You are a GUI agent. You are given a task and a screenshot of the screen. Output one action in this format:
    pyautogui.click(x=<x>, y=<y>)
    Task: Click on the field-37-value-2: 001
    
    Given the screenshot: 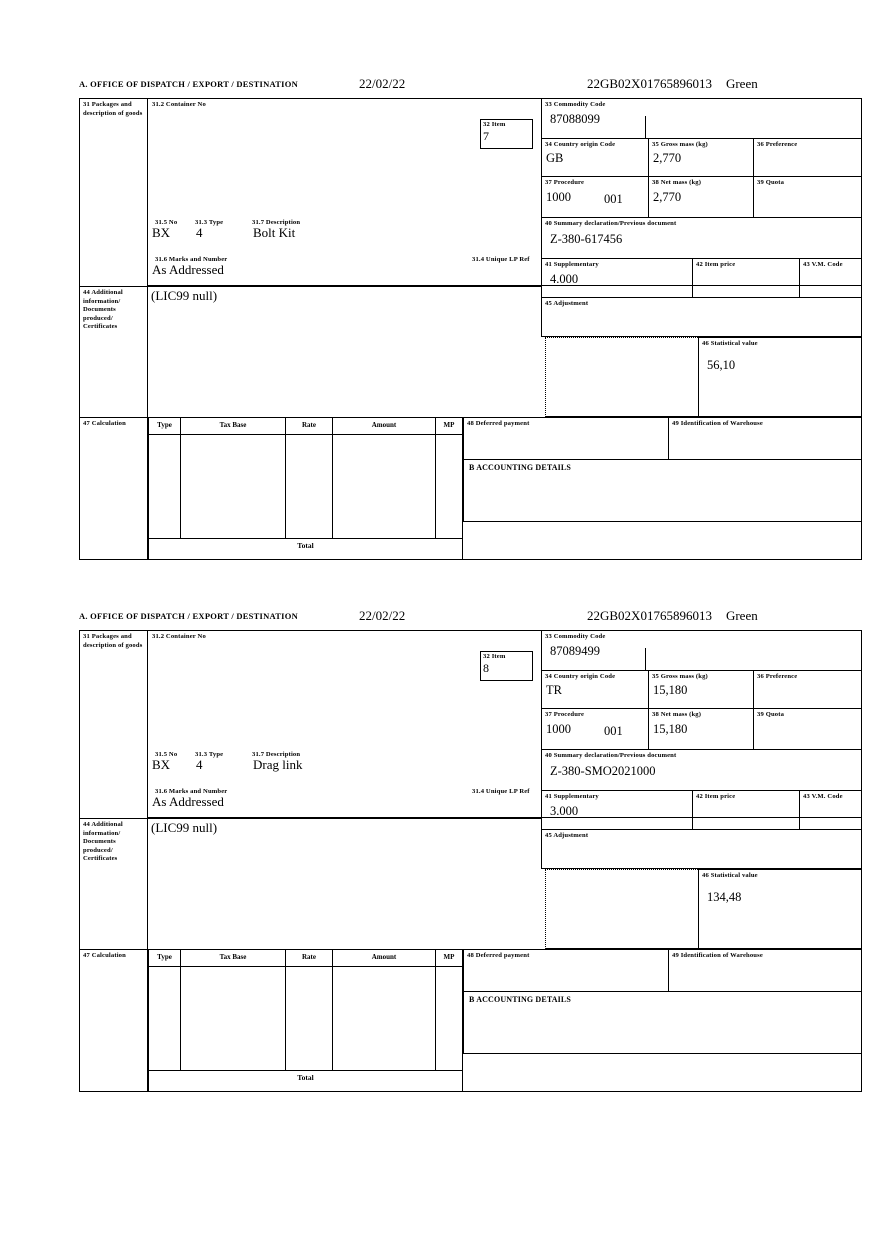 What is the action you would take?
    pyautogui.click(x=613, y=199)
    